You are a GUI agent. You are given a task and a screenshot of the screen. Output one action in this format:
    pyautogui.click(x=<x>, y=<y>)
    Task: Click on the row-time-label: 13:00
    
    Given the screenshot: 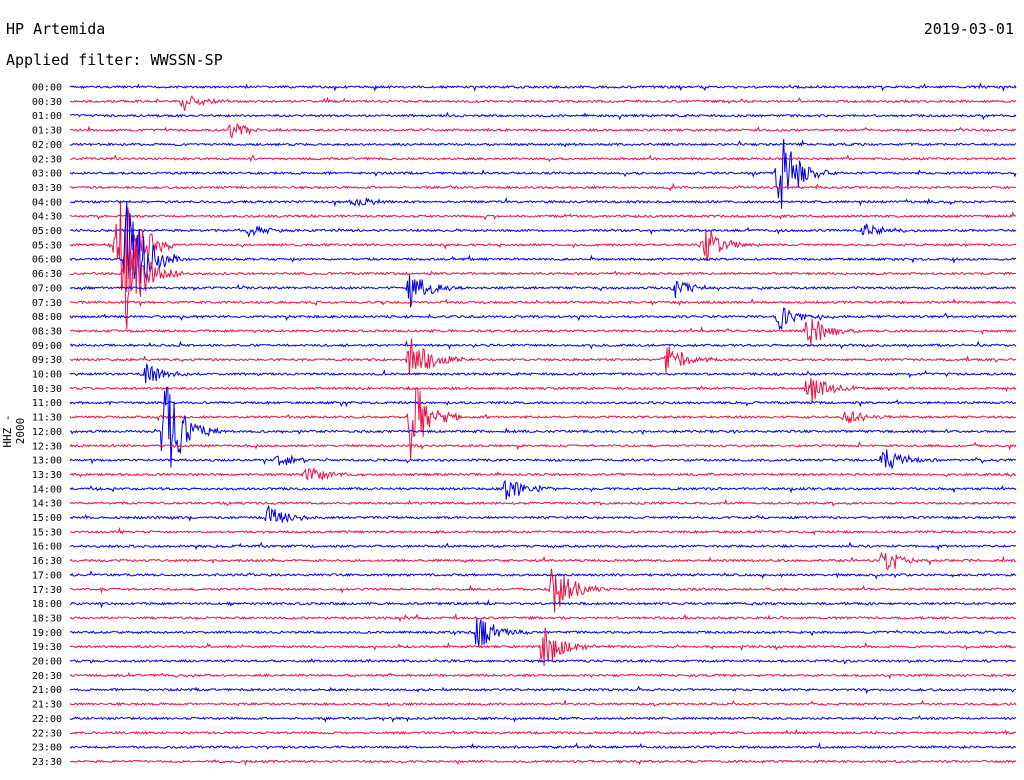 What is the action you would take?
    pyautogui.click(x=47, y=461)
    